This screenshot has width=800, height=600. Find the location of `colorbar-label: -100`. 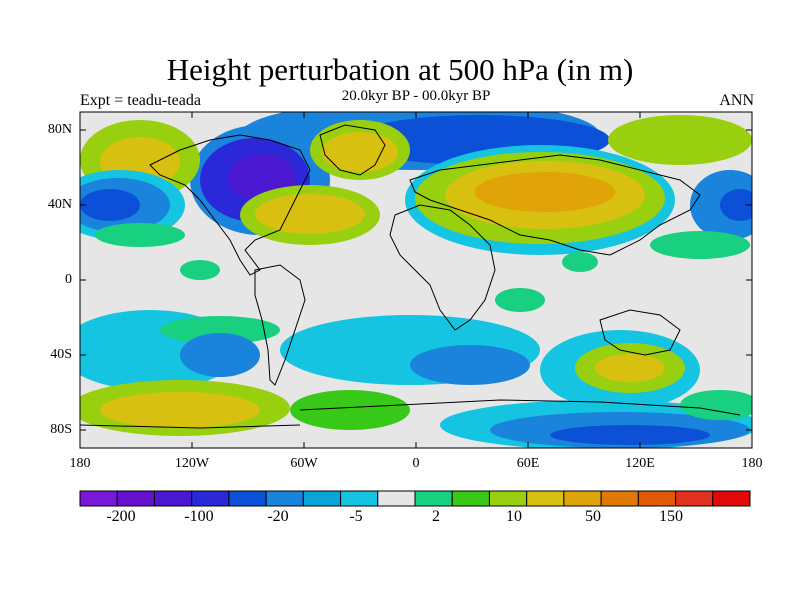

colorbar-label: -100 is located at coordinates (199, 516).